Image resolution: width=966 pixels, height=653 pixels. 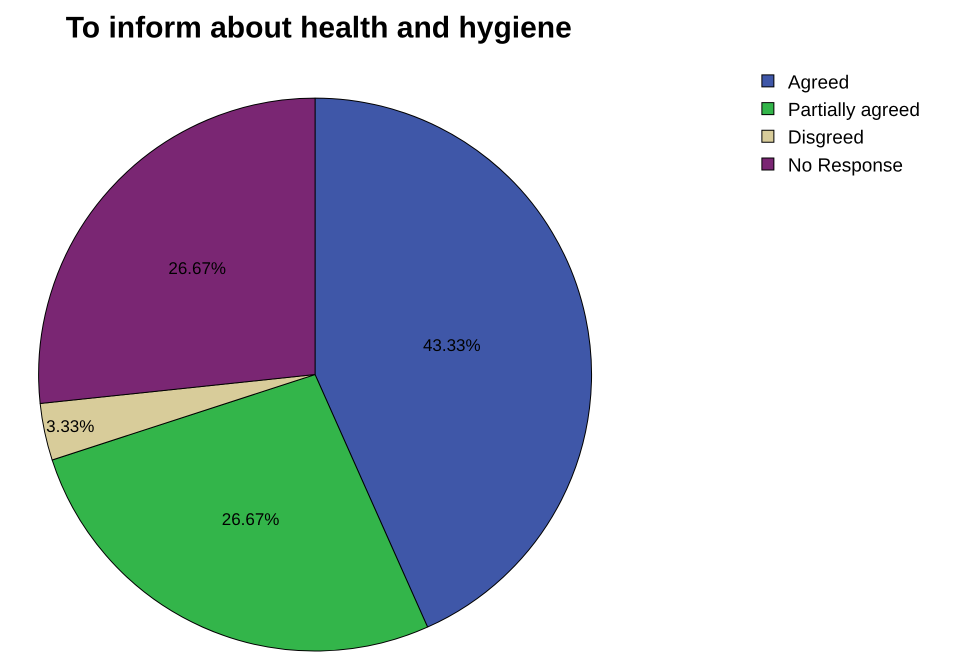 I want to click on data-label: 43.33%, so click(x=451, y=345).